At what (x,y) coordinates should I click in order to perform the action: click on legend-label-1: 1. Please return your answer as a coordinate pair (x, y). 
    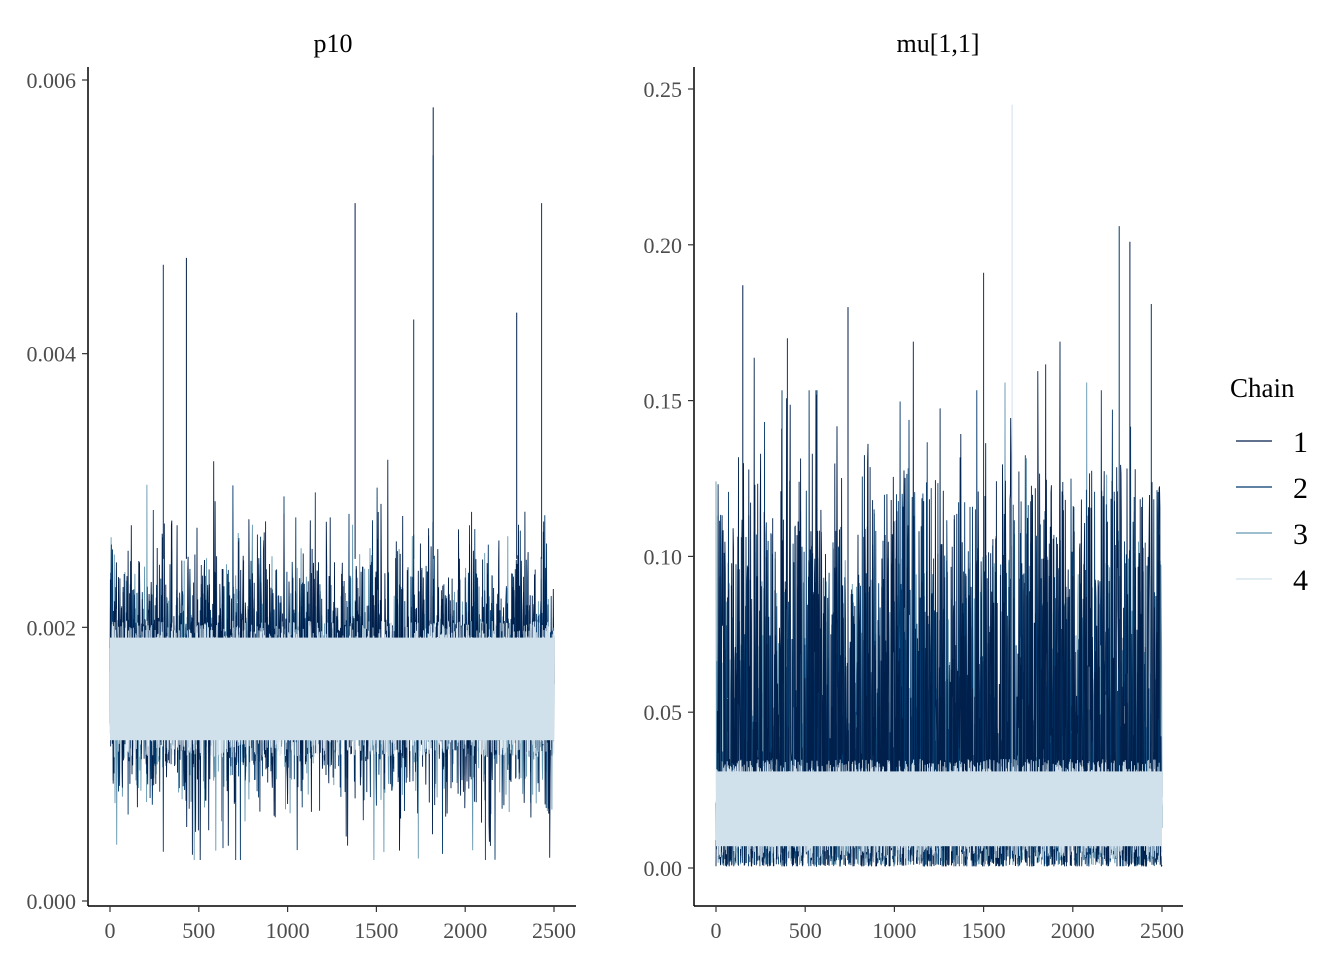
    Looking at the image, I should click on (1300, 442).